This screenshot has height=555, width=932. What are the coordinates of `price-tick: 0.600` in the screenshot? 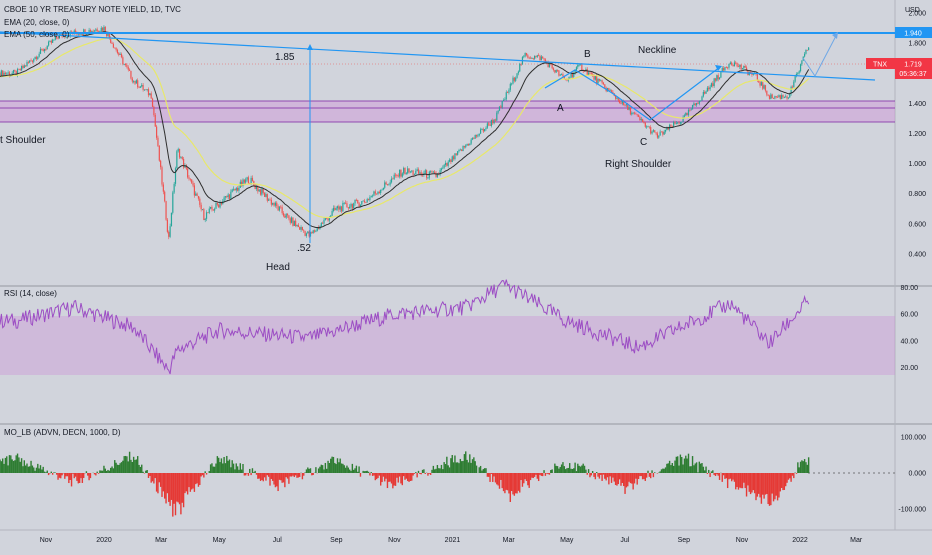 It's located at (917, 224).